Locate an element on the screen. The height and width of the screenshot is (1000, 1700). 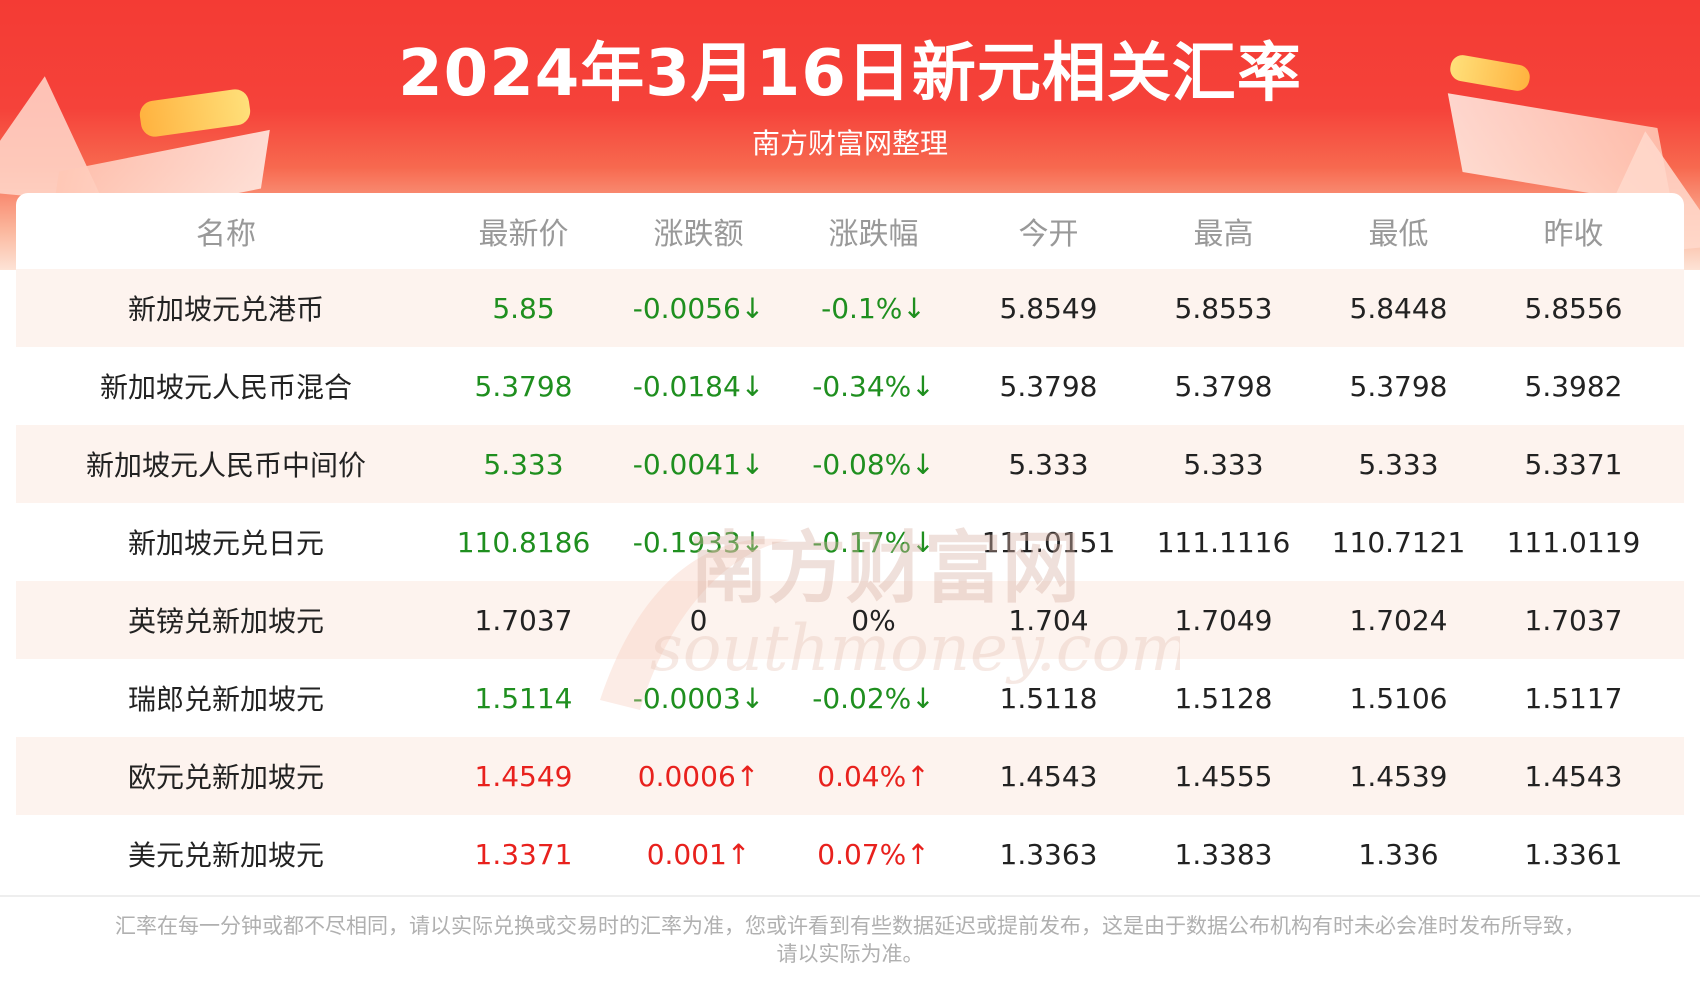
prev-close-cell: 5.3371 is located at coordinates (1573, 464).